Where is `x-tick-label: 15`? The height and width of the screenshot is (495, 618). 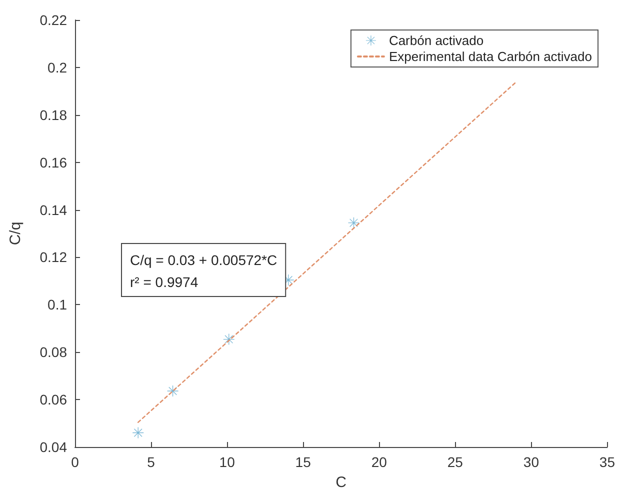 x-tick-label: 15 is located at coordinates (303, 462).